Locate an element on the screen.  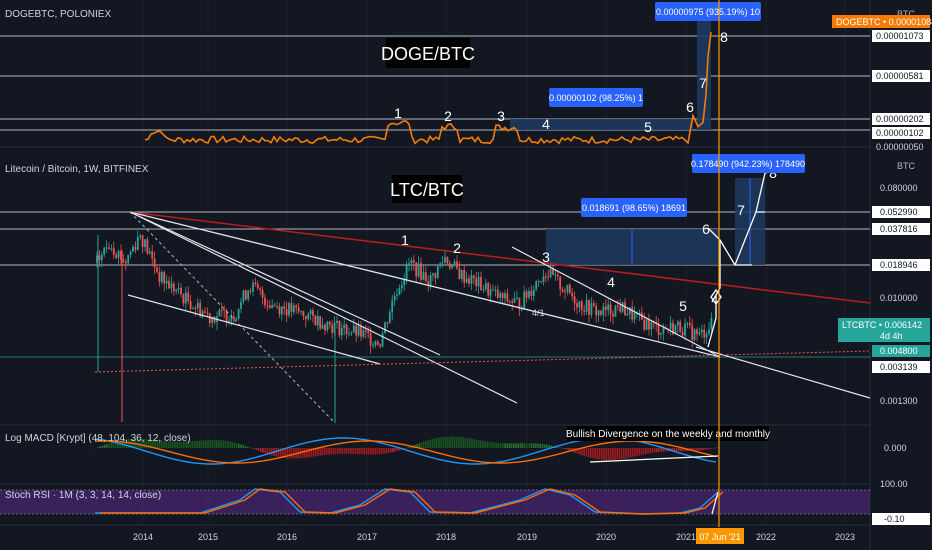
red-resistance-trendline is located at coordinates (500, 257).